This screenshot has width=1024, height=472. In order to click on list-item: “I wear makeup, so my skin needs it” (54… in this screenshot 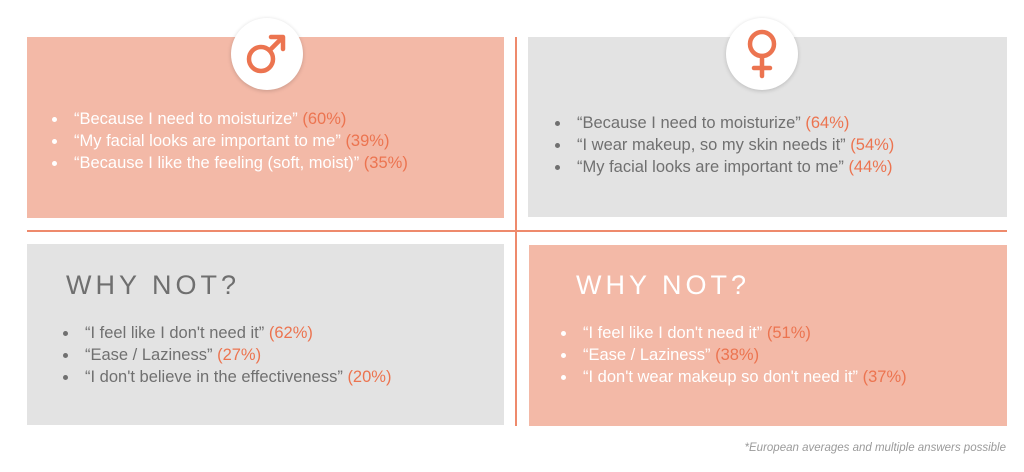, I will do `click(721, 145)`.